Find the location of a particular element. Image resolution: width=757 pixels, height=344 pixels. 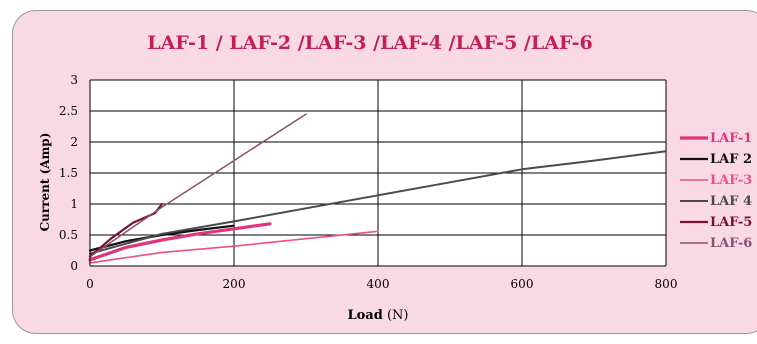

x-axis-label: Load (N) is located at coordinates (378, 315).